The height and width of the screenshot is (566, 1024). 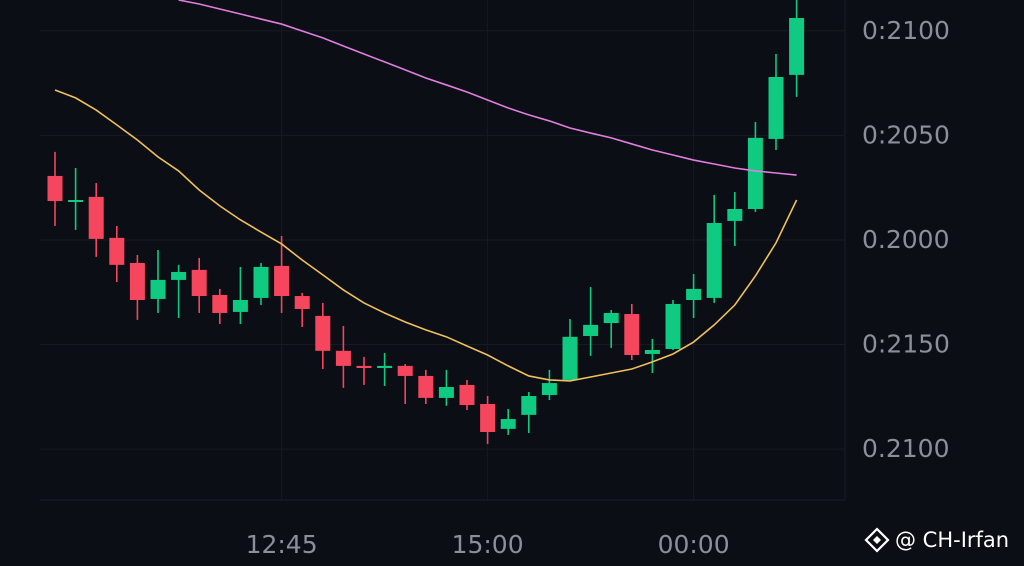 I want to click on x-tick-label: 00:00, so click(x=694, y=544).